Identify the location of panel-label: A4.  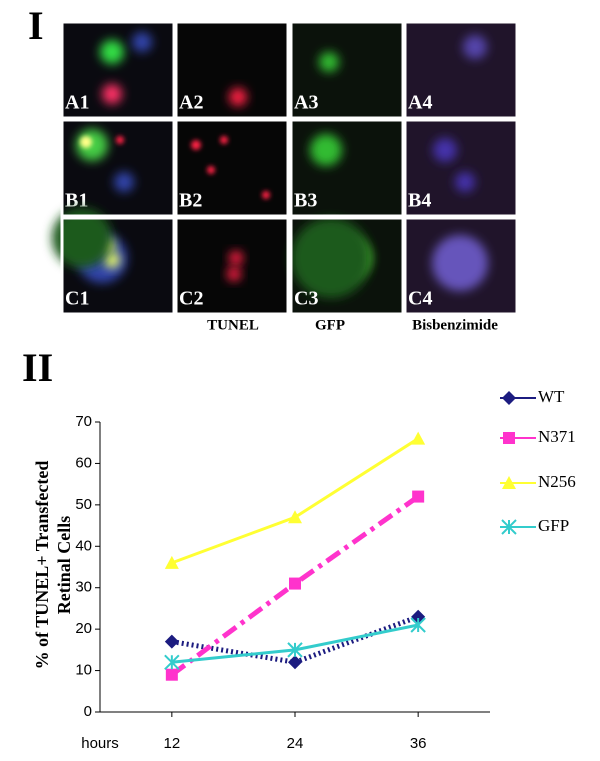
(420, 103).